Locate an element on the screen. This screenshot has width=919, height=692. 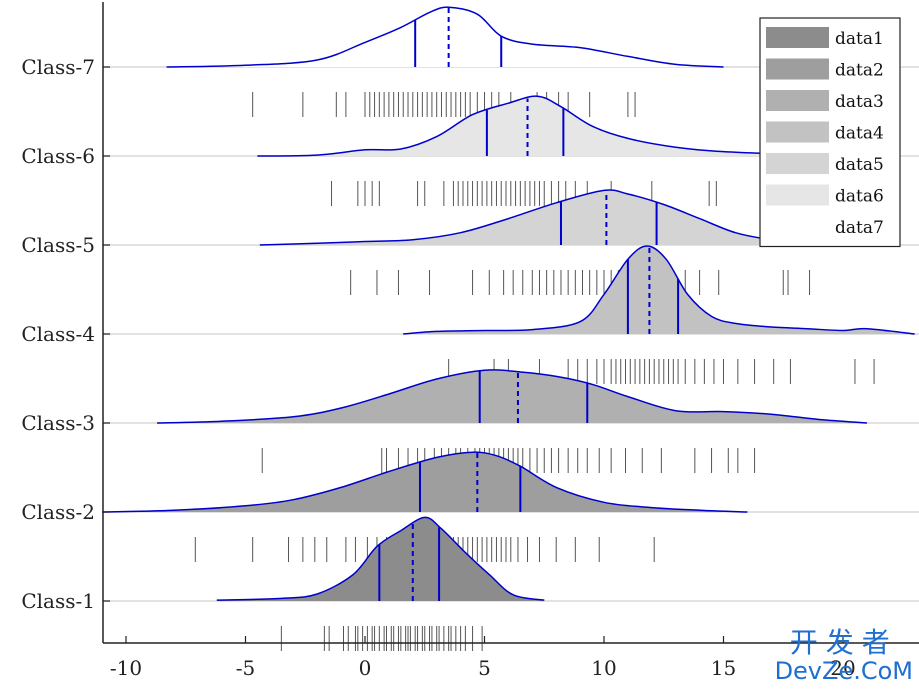
density-area-data4 is located at coordinates (659, 290).